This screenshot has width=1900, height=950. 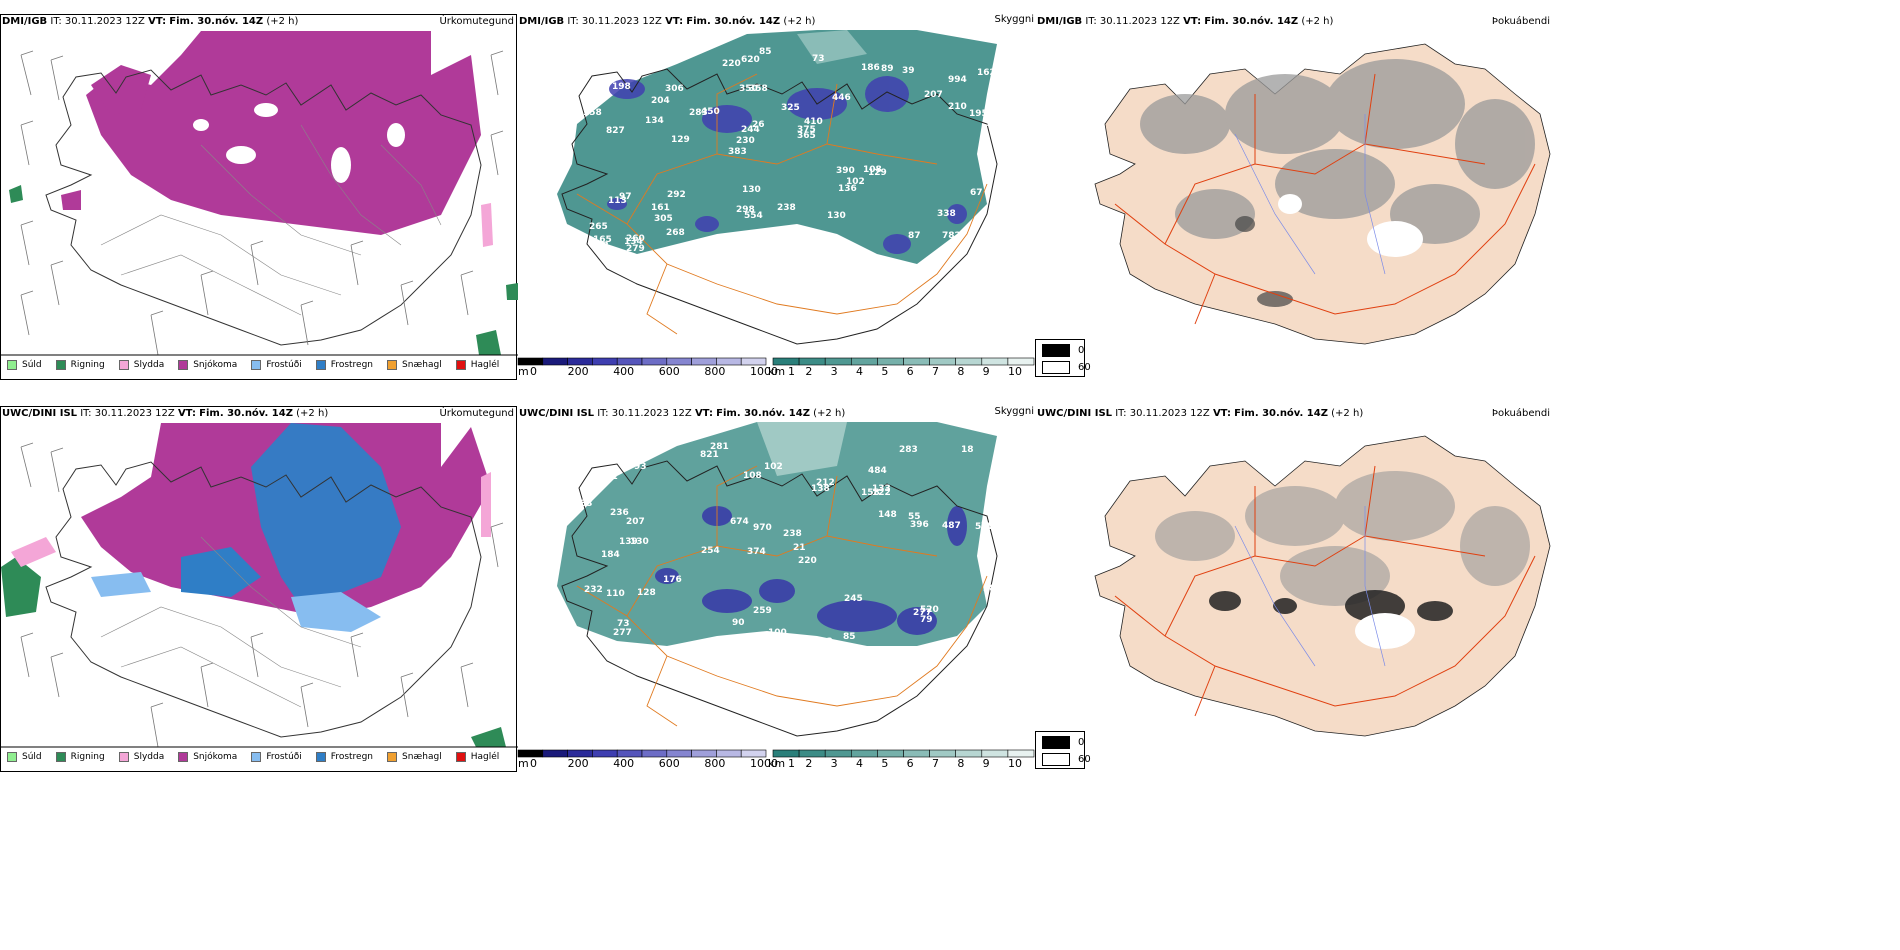 What do you see at coordinates (602, 240) in the screenshot?
I see `visibility-value-label: 165` at bounding box center [602, 240].